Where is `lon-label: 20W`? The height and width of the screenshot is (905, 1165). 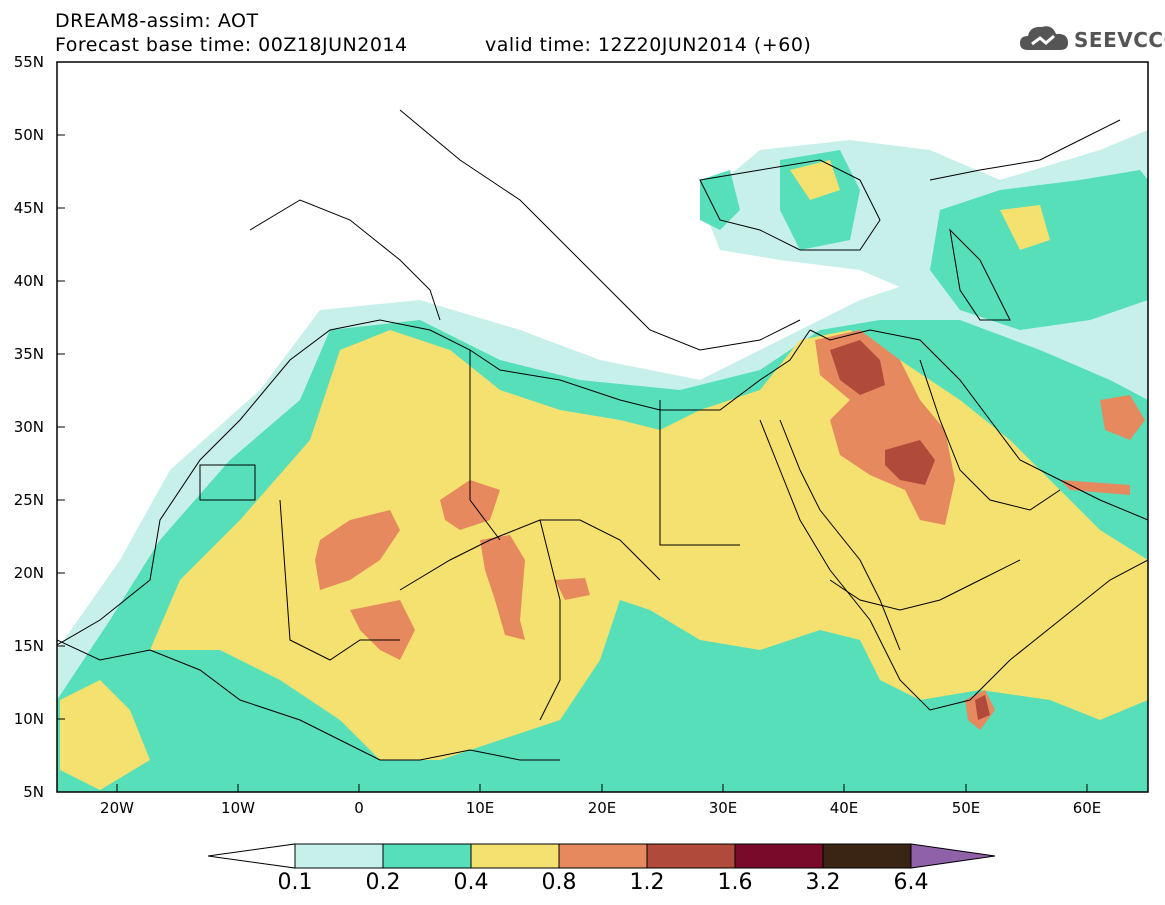
lon-label: 20W is located at coordinates (117, 808).